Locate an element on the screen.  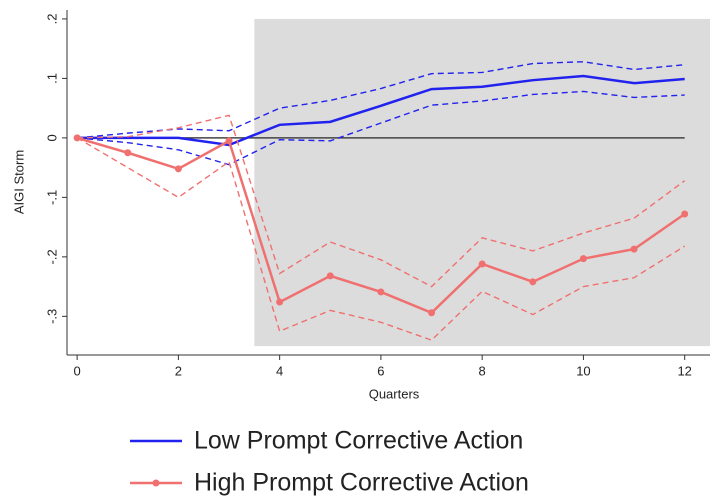
x-tick-label: 2 is located at coordinates (178, 370).